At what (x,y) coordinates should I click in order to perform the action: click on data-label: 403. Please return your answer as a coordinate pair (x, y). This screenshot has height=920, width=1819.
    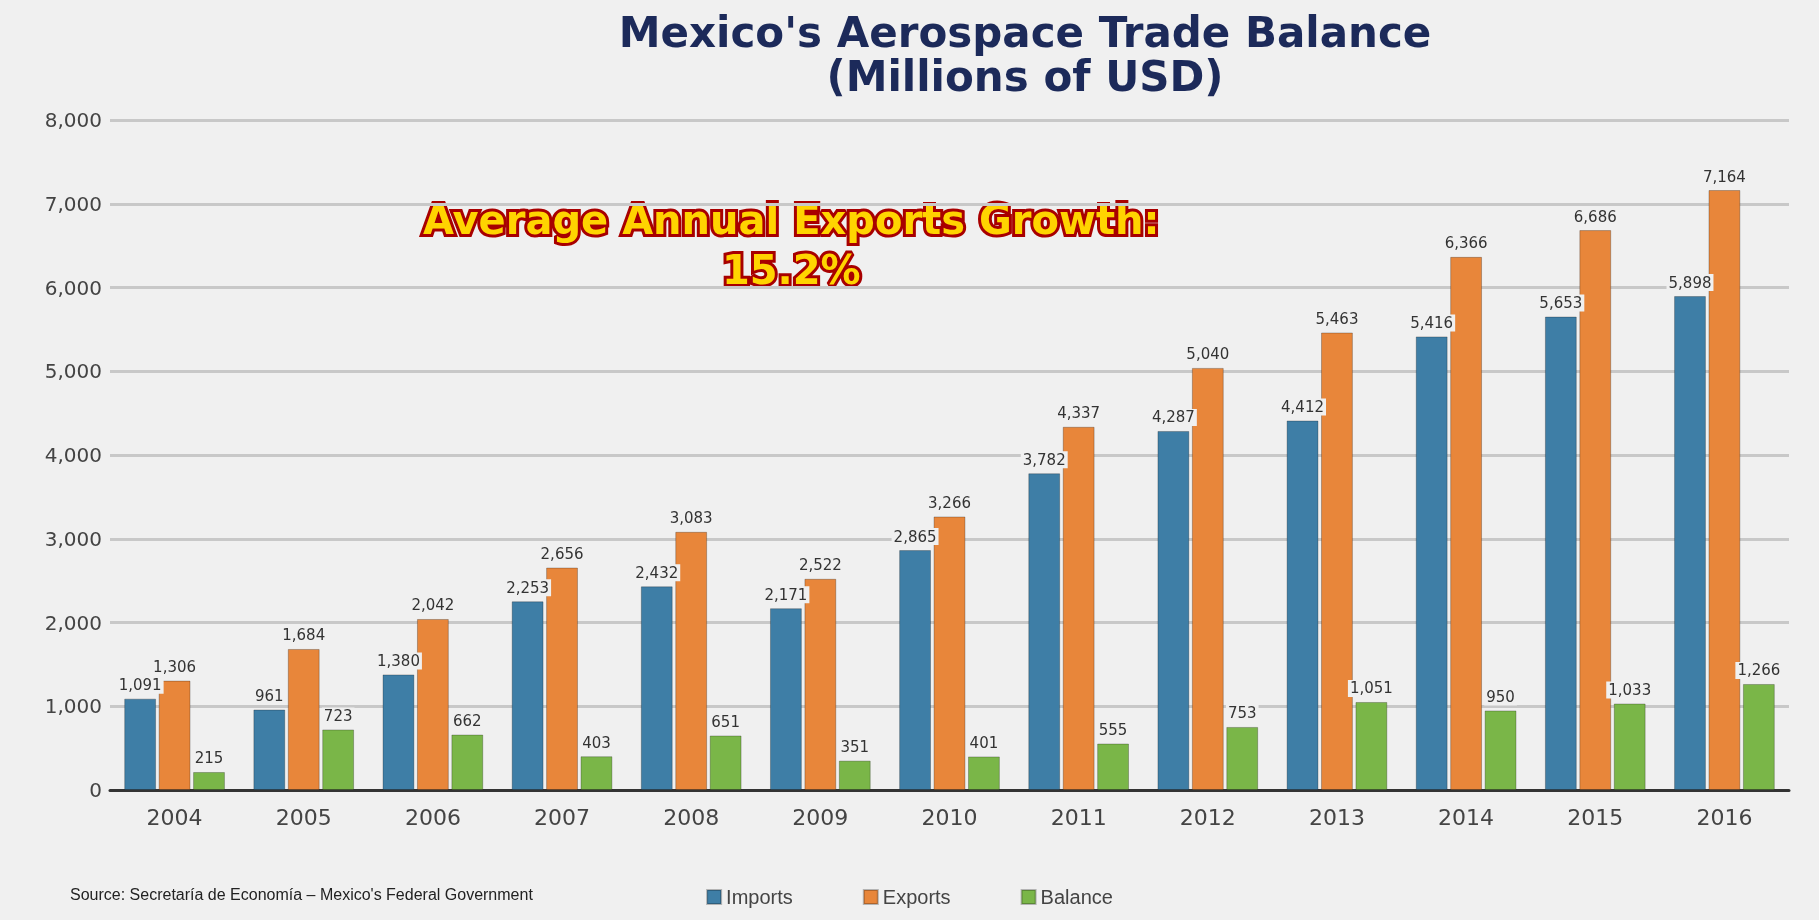
    Looking at the image, I should click on (596, 742).